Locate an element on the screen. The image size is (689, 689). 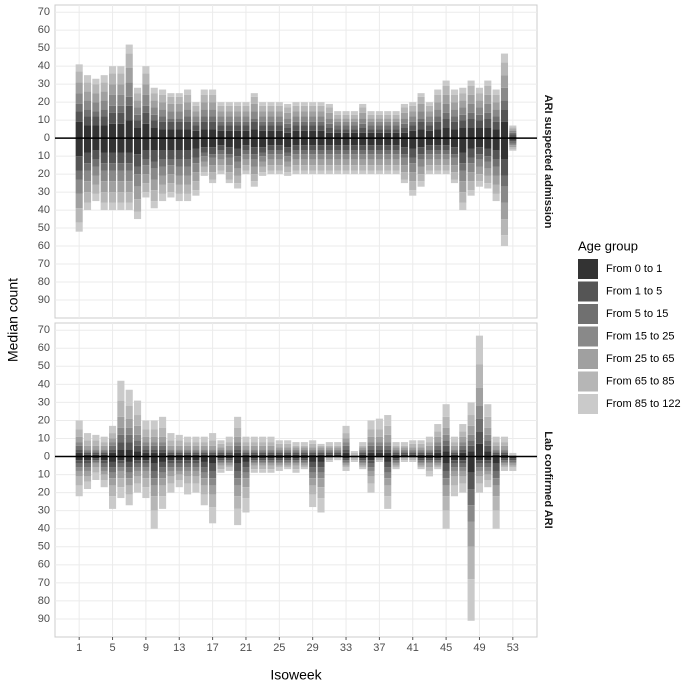
legend-title: Age group is located at coordinates (608, 245).